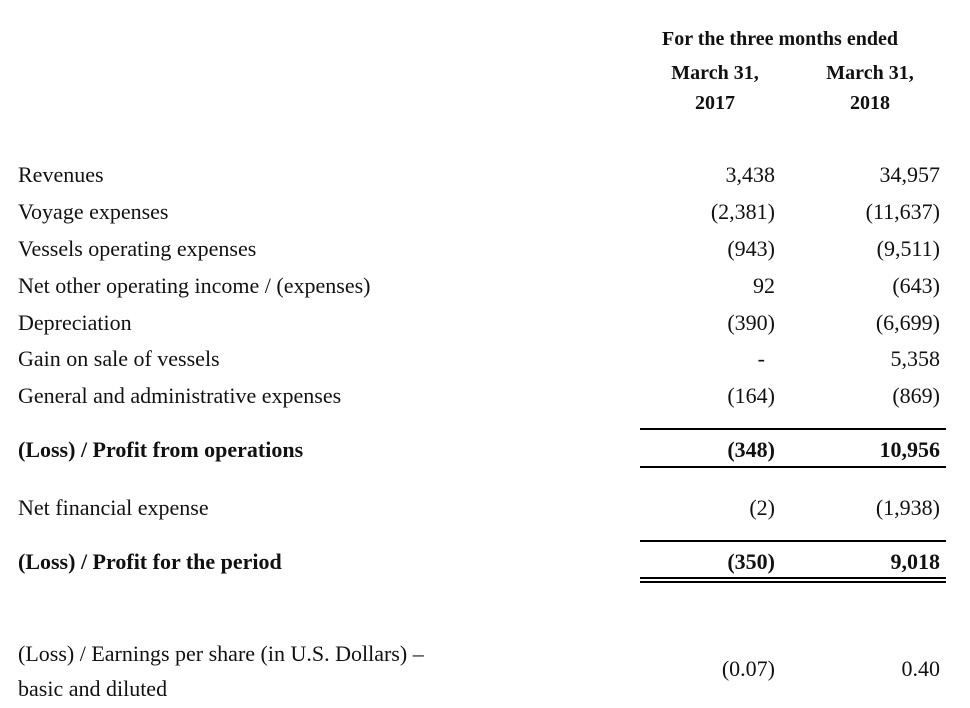  What do you see at coordinates (916, 285) in the screenshot?
I see `row-value-2018-net-other-operating: (643)` at bounding box center [916, 285].